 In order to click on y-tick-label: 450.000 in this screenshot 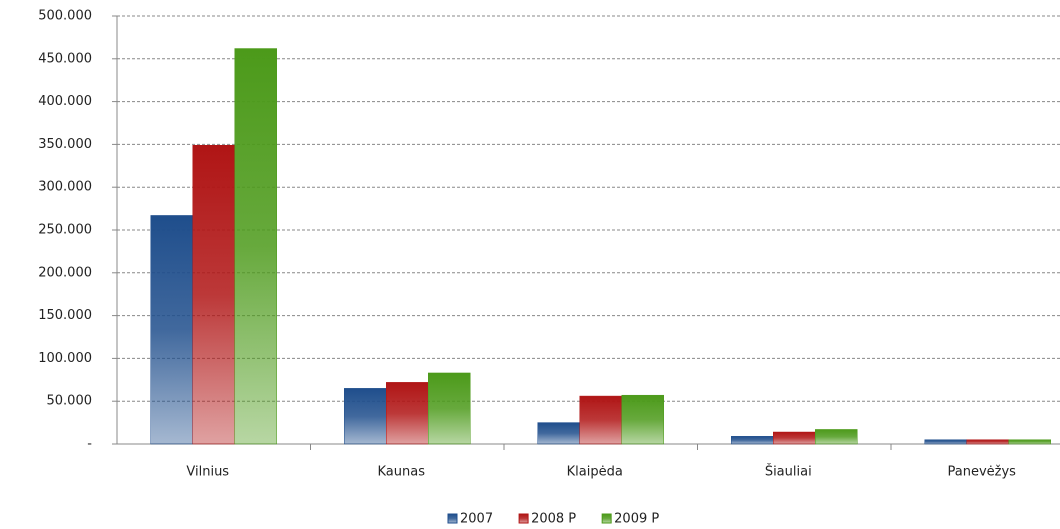, I will do `click(65, 58)`.